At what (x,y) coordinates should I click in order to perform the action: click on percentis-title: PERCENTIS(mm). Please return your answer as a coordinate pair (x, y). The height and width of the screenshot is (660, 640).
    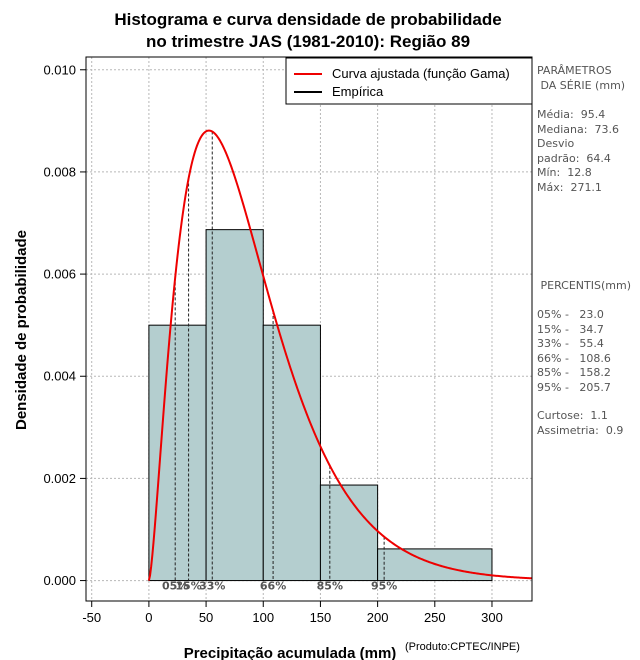
    Looking at the image, I should click on (584, 285).